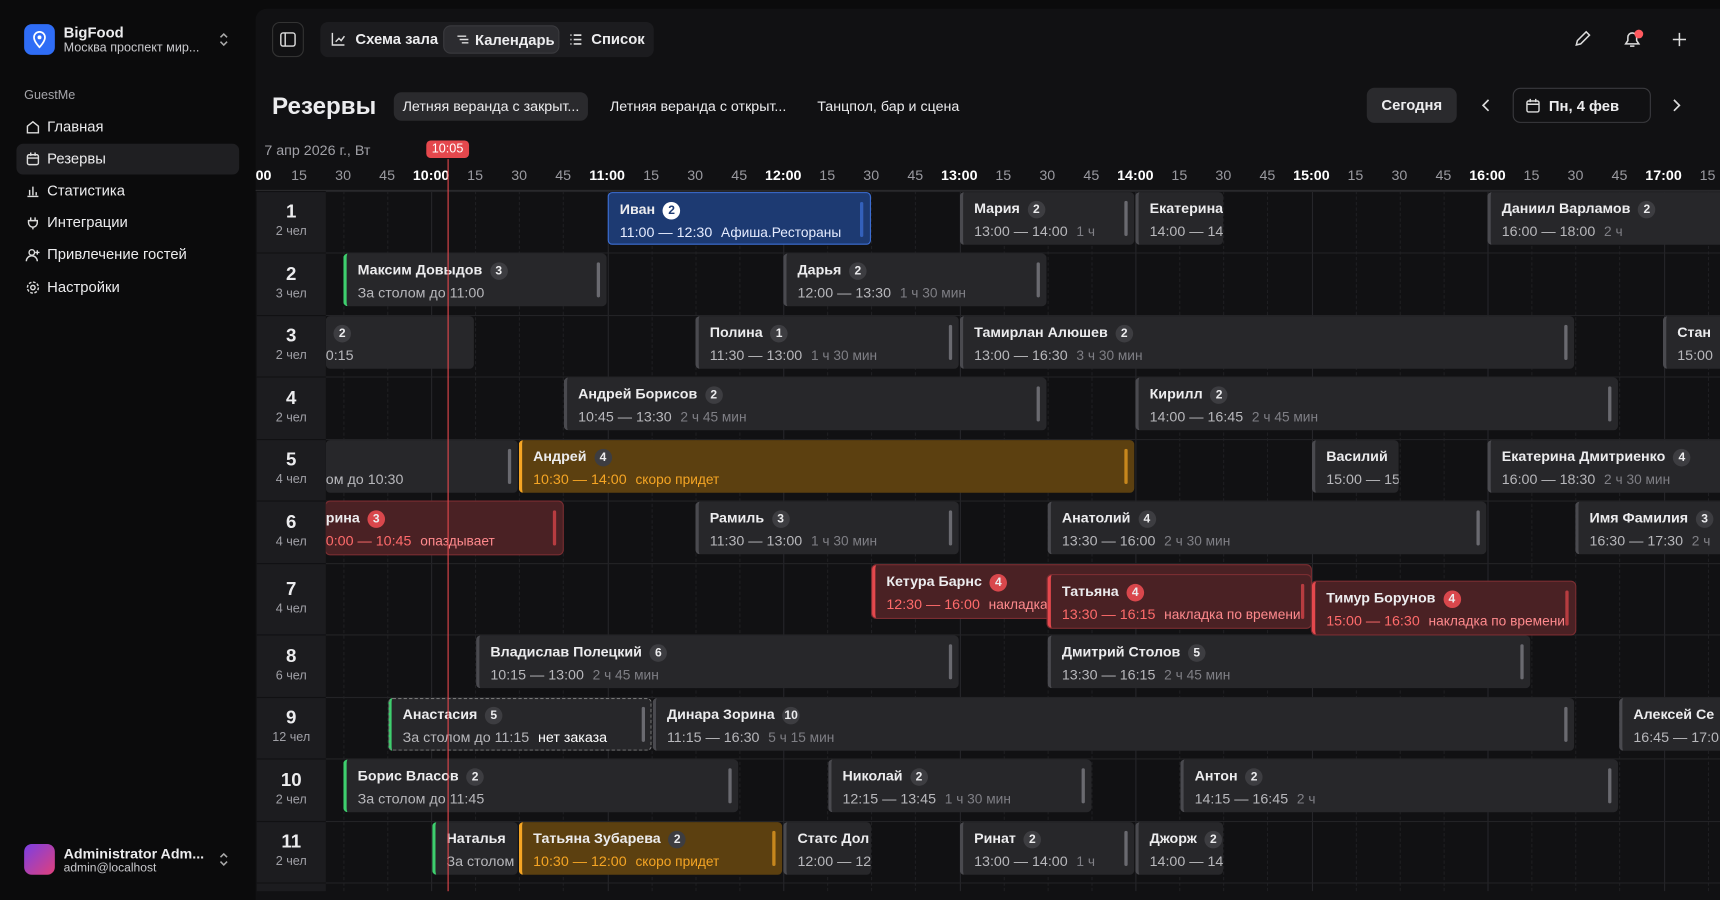 This screenshot has width=1720, height=900. Describe the element at coordinates (399, 342) in the screenshot. I see `reservation: 2 0:15` at that location.